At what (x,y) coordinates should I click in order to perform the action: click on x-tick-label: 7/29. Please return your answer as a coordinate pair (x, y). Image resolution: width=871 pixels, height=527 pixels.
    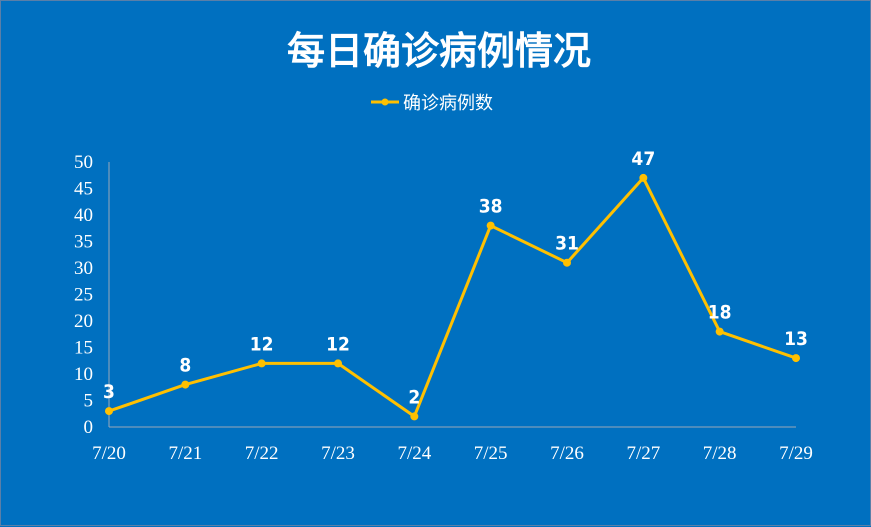
    Looking at the image, I should click on (796, 453).